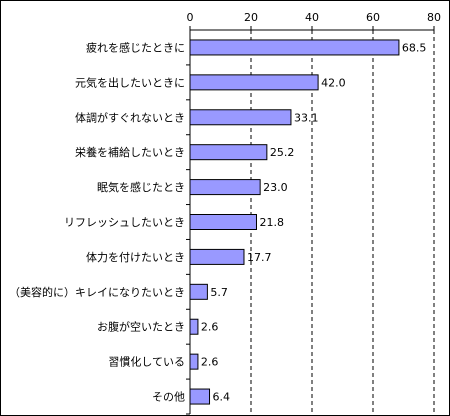  Describe the element at coordinates (312, 17) in the screenshot. I see `x-tick-label: 40` at that location.